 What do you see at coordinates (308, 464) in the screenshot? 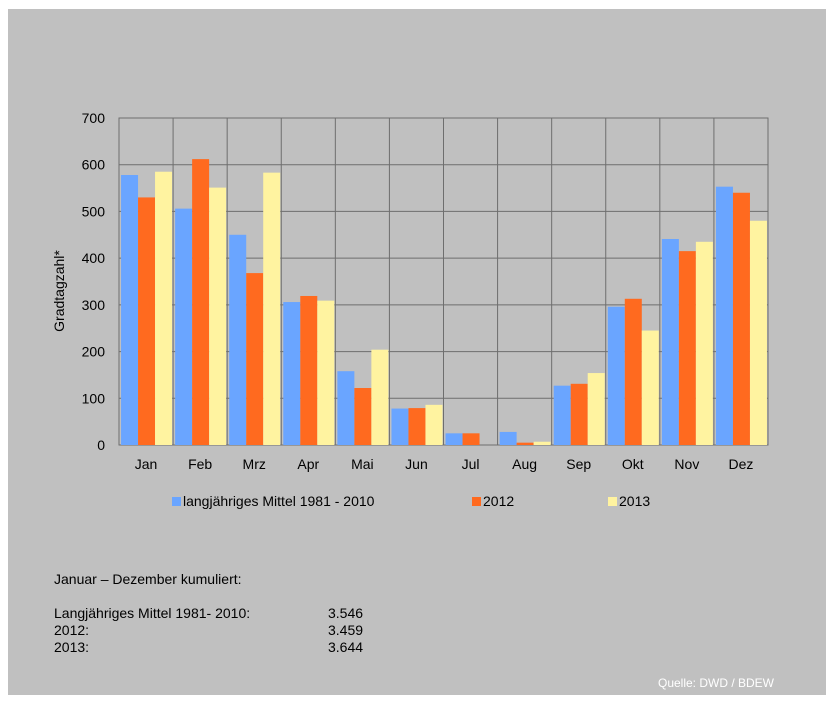
I see `x-tick-label: Apr` at bounding box center [308, 464].